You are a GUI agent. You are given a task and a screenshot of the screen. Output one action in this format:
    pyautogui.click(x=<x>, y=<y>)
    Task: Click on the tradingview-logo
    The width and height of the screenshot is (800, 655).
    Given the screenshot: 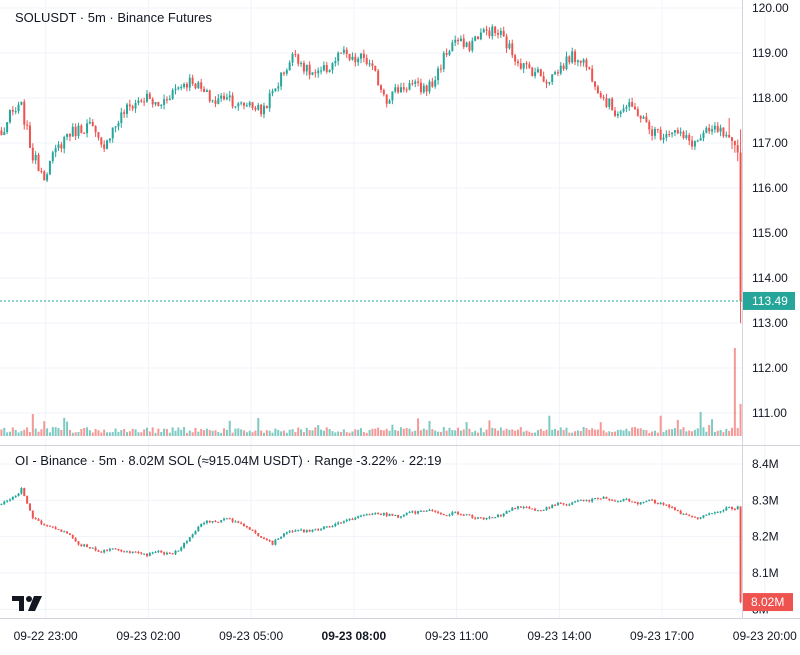 What is the action you would take?
    pyautogui.click(x=28, y=603)
    